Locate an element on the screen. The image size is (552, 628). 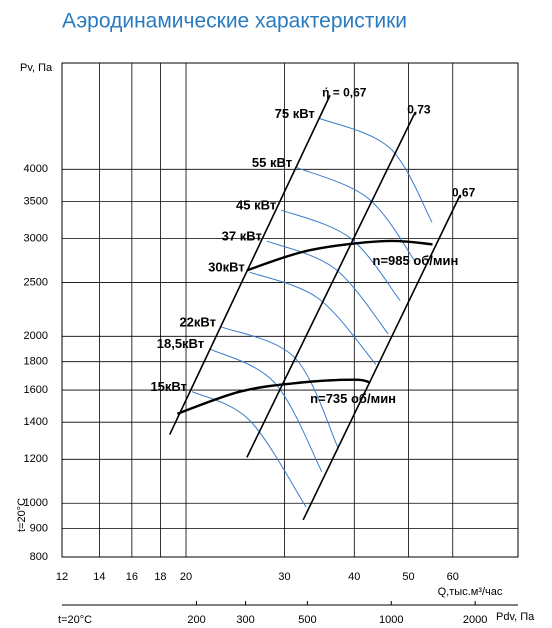
x-tick-label: 30 is located at coordinates (284, 577).